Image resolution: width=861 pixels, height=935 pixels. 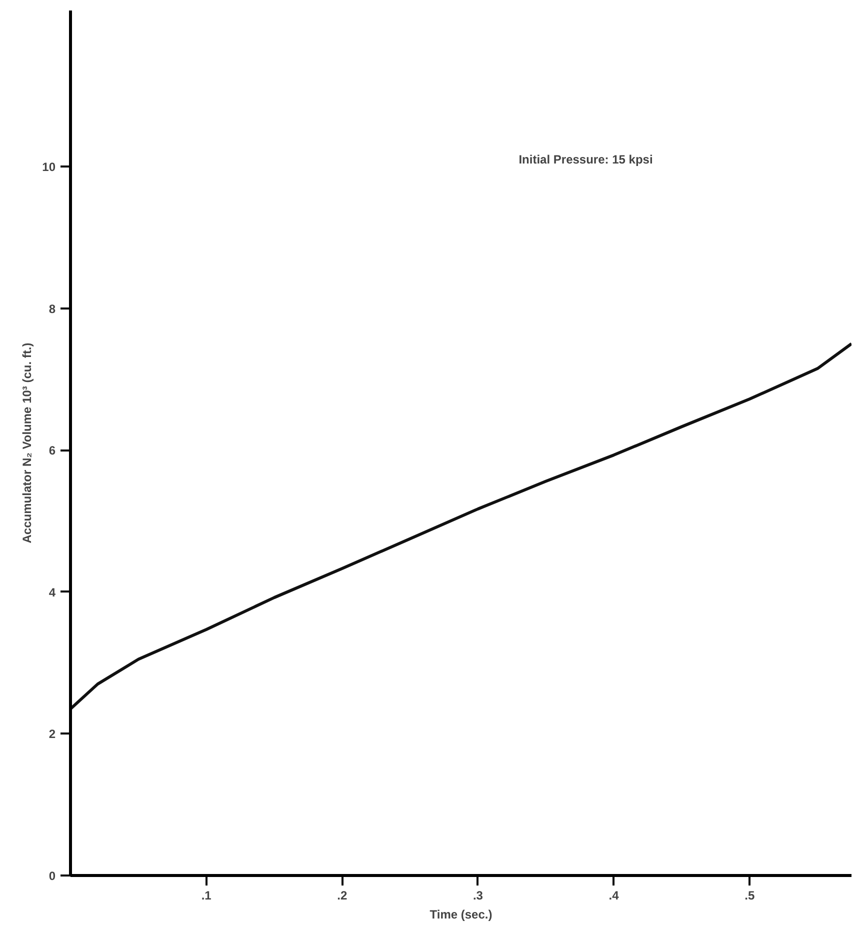 I want to click on x-tick-label: .1, so click(x=206, y=895).